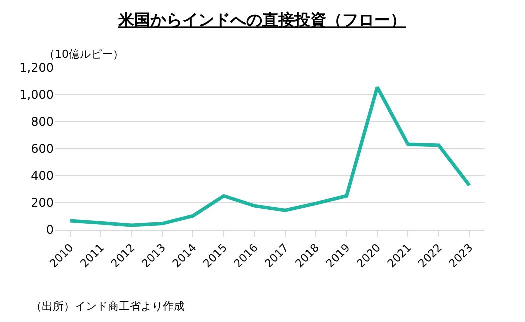 This screenshot has height=322, width=525. What do you see at coordinates (50, 230) in the screenshot?
I see `y-tick-label: 0` at bounding box center [50, 230].